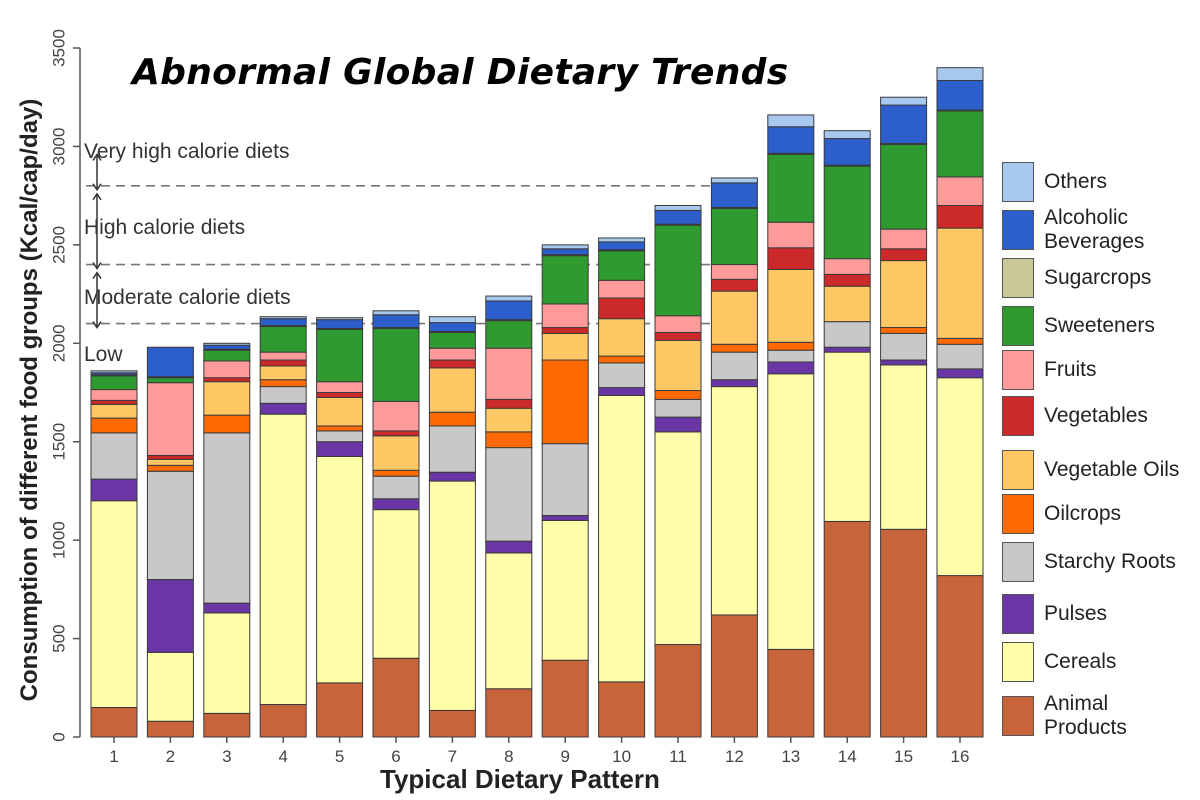 The width and height of the screenshot is (1200, 800). I want to click on legend-item-others: Others, so click(1100, 182).